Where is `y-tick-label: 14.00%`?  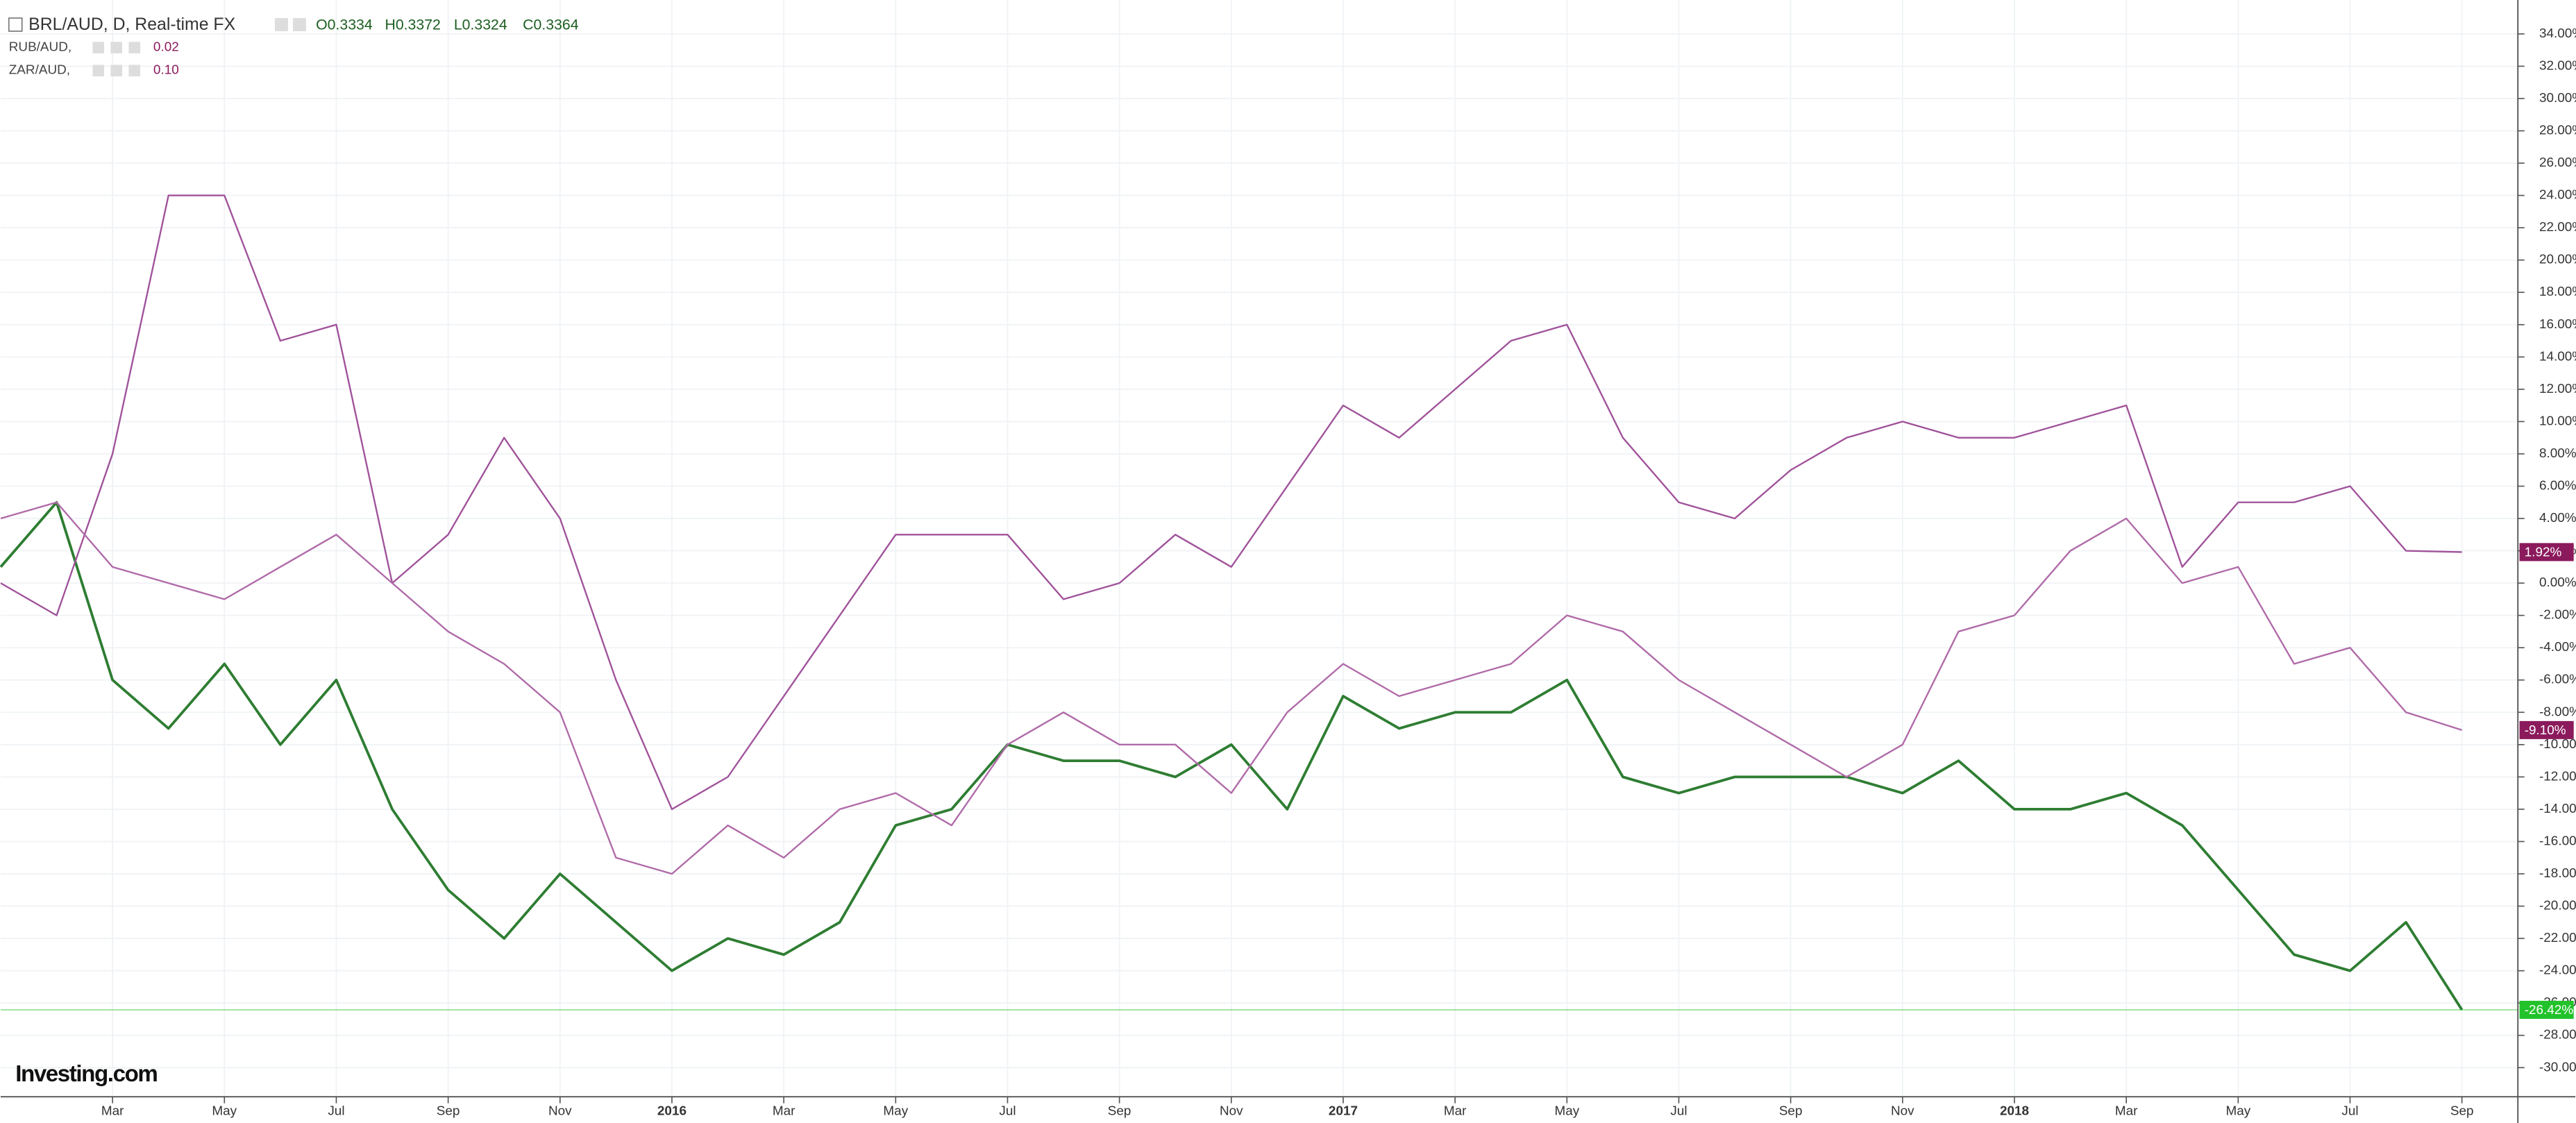 y-tick-label: 14.00% is located at coordinates (2557, 356).